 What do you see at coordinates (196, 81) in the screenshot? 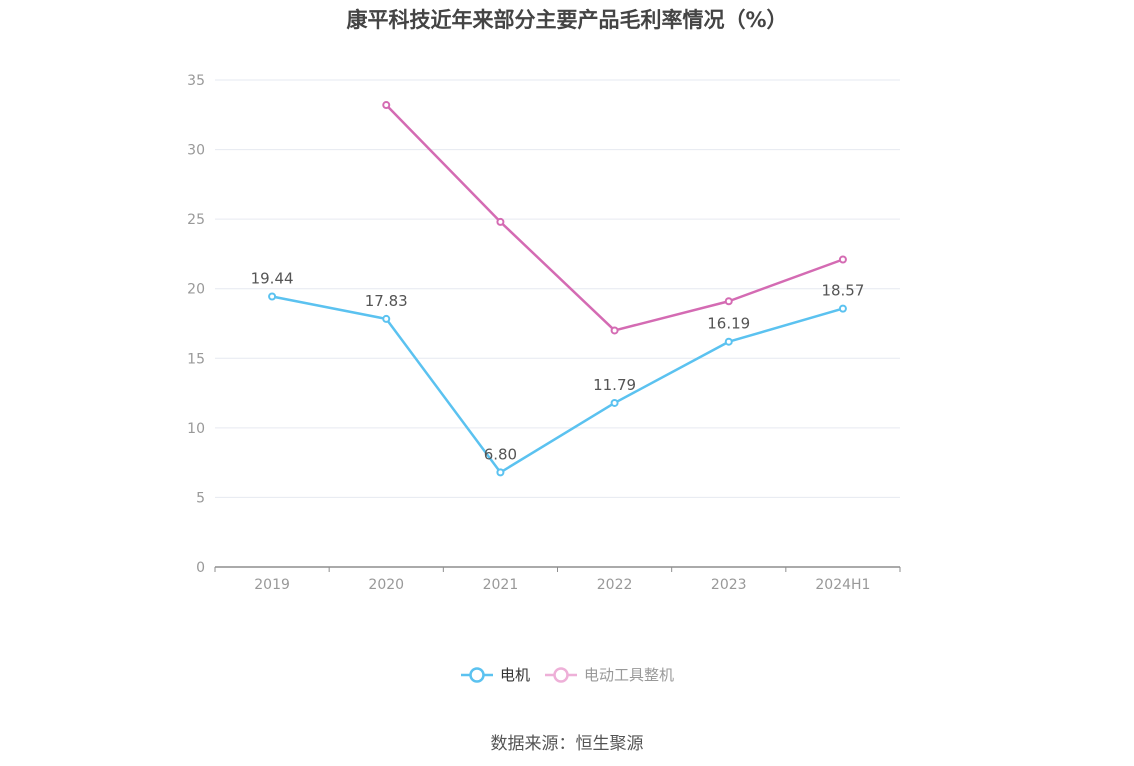
I see `y-tick-label: 35` at bounding box center [196, 81].